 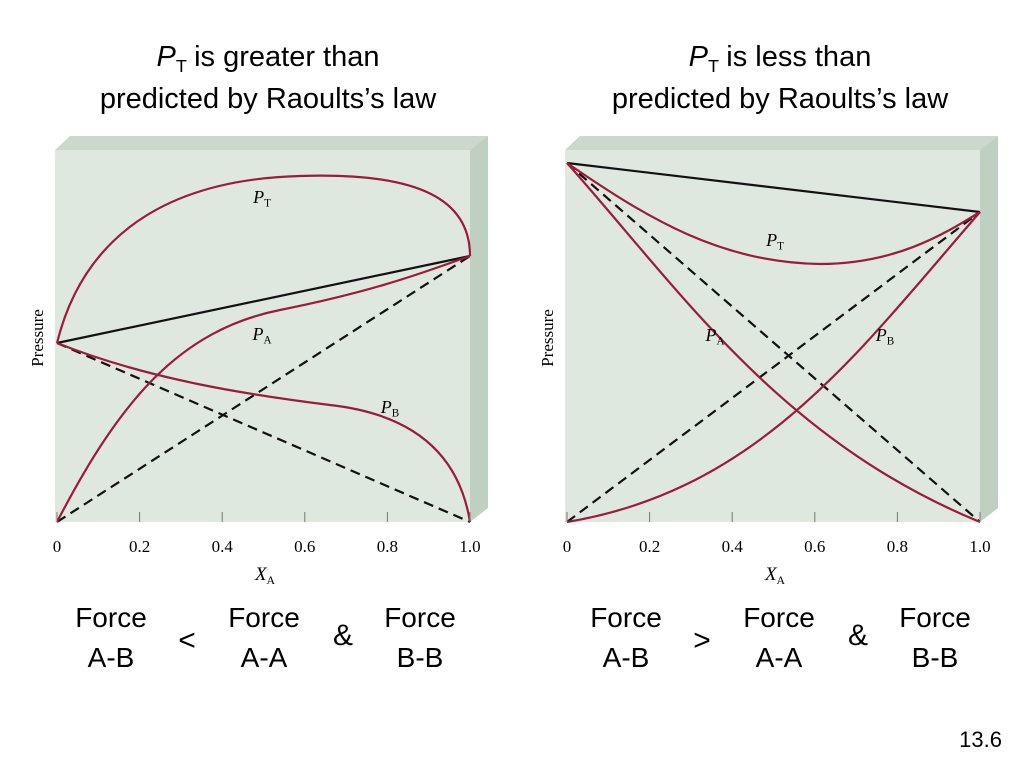 I want to click on comparison-operator: >, so click(x=702, y=640).